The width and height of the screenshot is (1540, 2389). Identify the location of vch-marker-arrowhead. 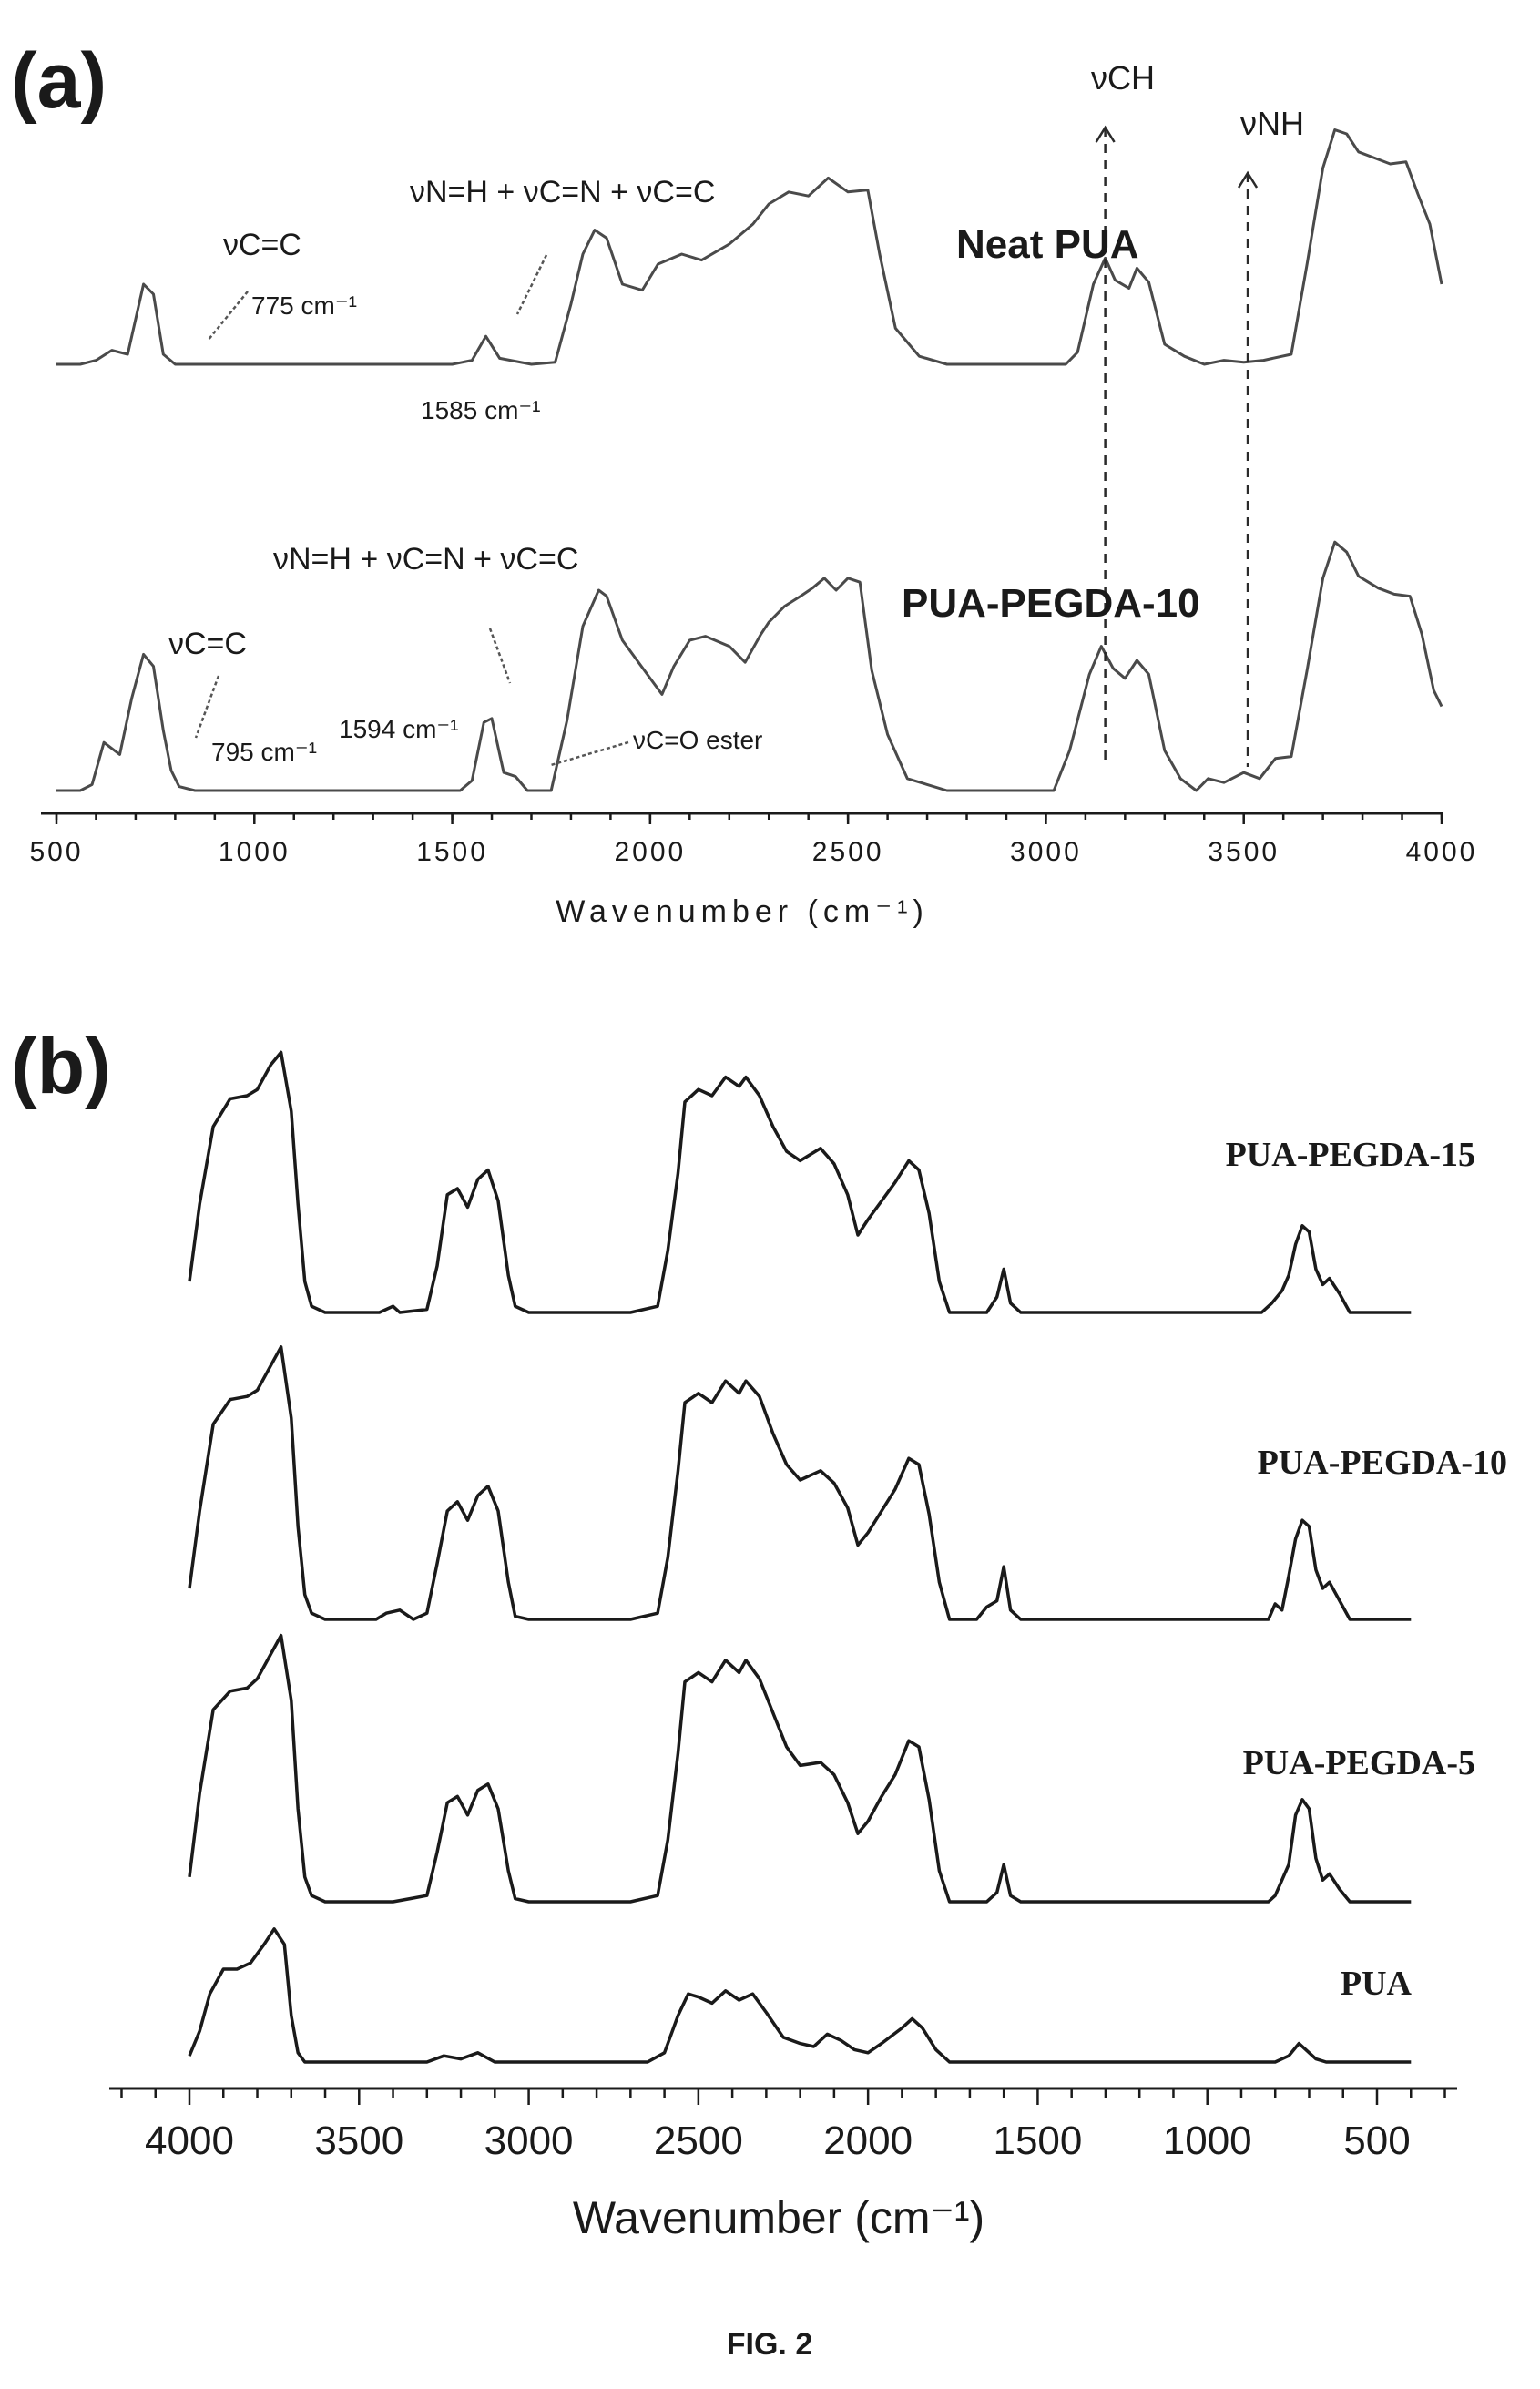
(1105, 134).